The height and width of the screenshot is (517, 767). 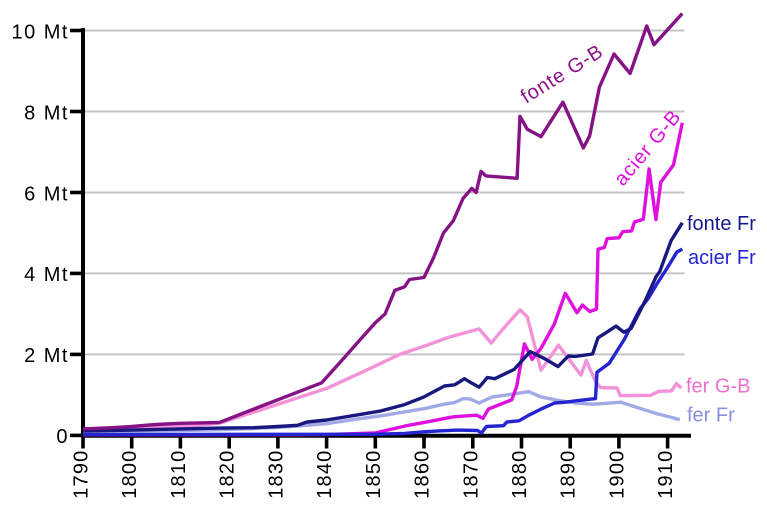 What do you see at coordinates (520, 474) in the screenshot?
I see `svg-text: 1880` at bounding box center [520, 474].